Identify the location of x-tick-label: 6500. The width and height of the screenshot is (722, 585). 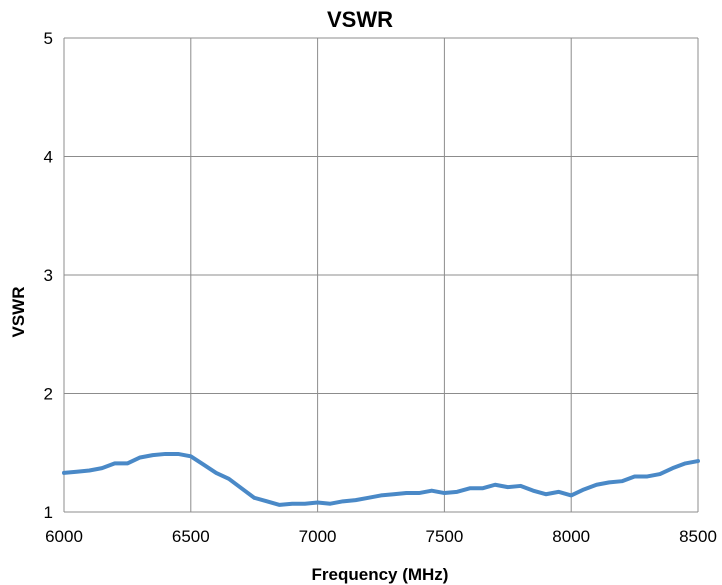
(191, 536).